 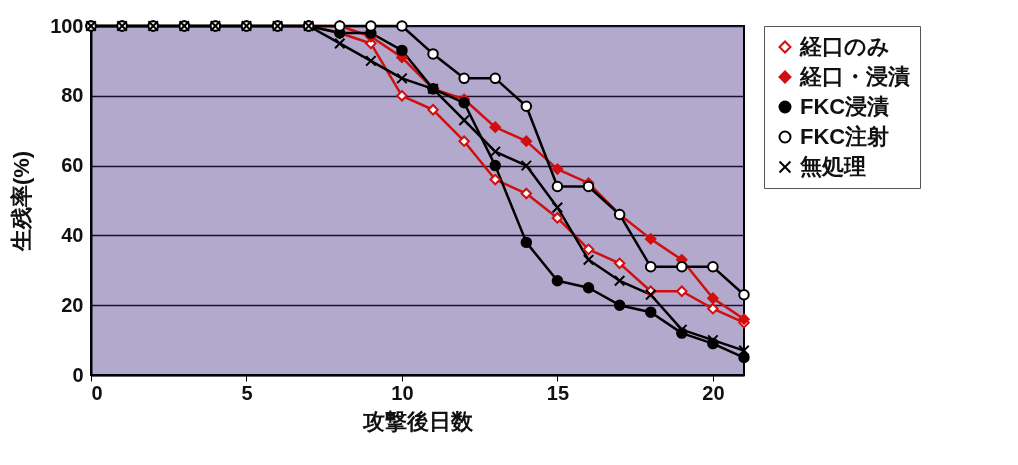 What do you see at coordinates (854, 76) in the screenshot?
I see `legend-label: 経口・浸漬` at bounding box center [854, 76].